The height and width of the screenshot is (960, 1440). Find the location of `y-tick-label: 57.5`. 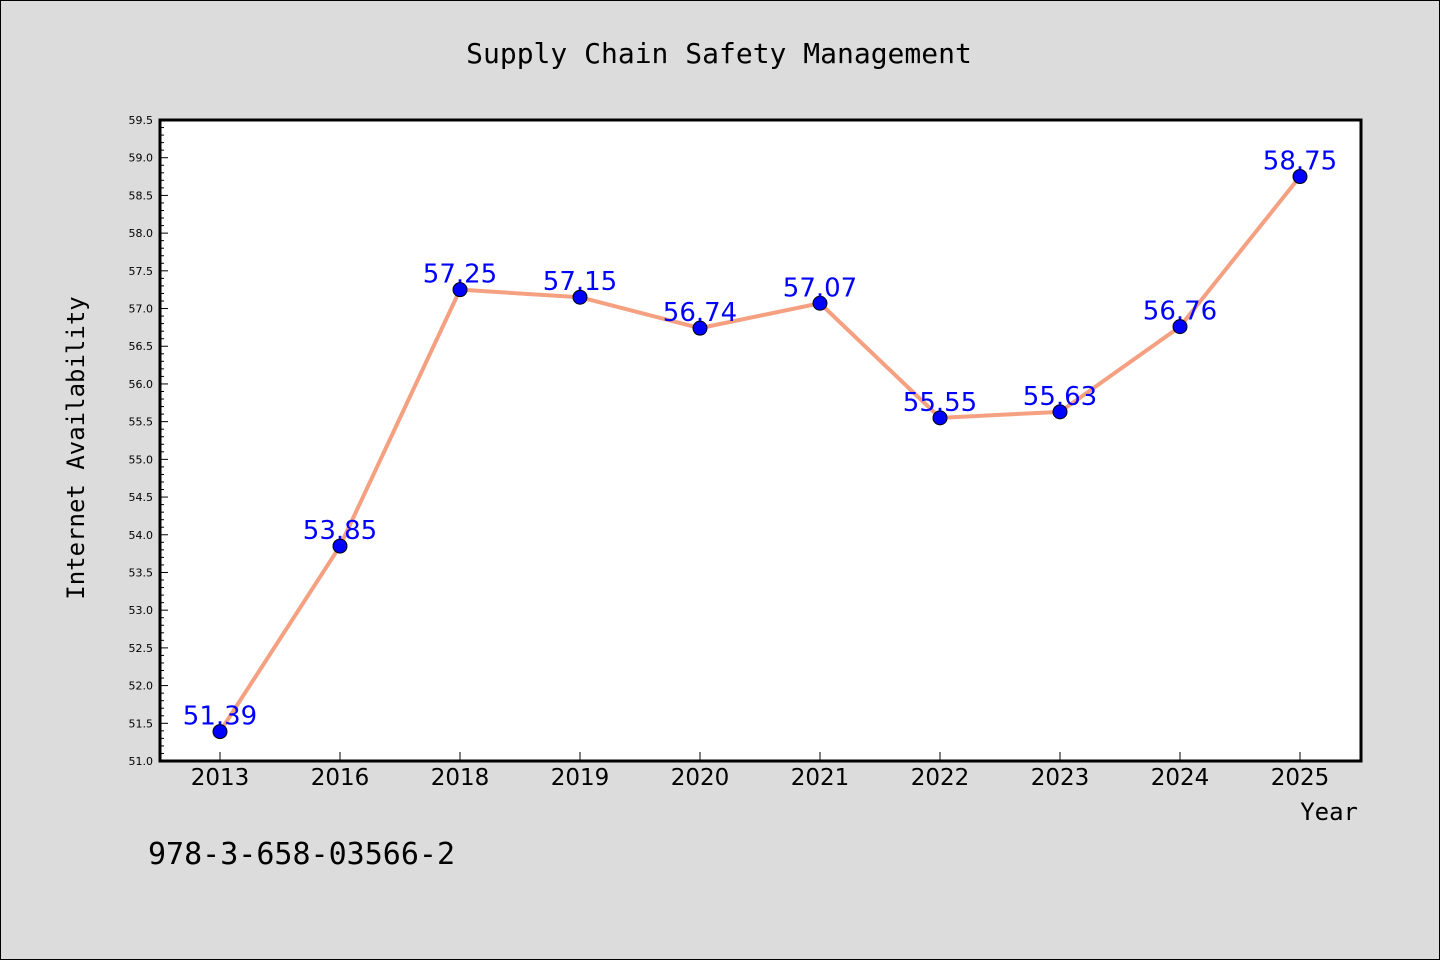

y-tick-label: 57.5 is located at coordinates (141, 271).